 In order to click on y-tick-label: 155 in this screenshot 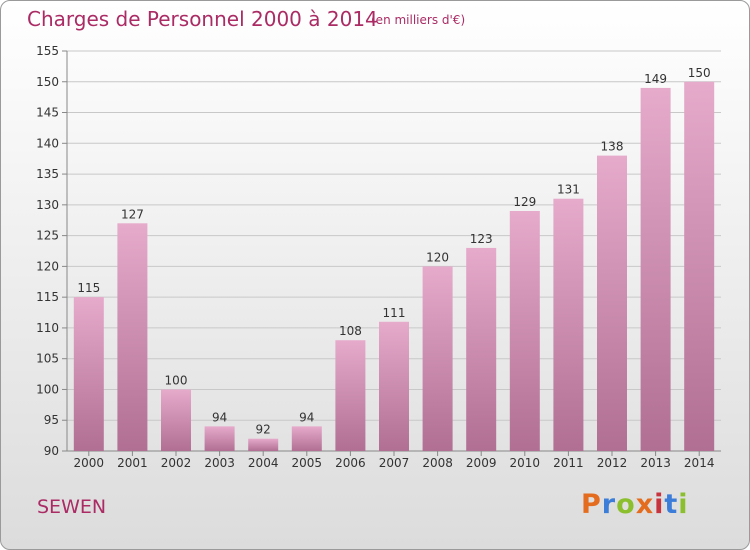, I will do `click(47, 51)`.